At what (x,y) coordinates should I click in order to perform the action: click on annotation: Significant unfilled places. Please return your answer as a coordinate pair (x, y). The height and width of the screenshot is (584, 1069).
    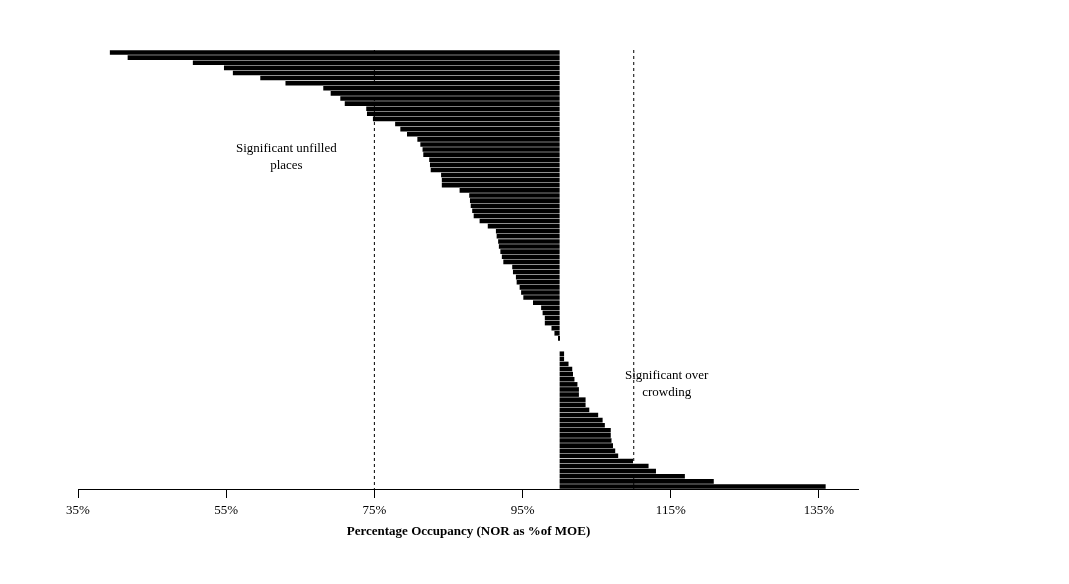
    Looking at the image, I should click on (287, 156).